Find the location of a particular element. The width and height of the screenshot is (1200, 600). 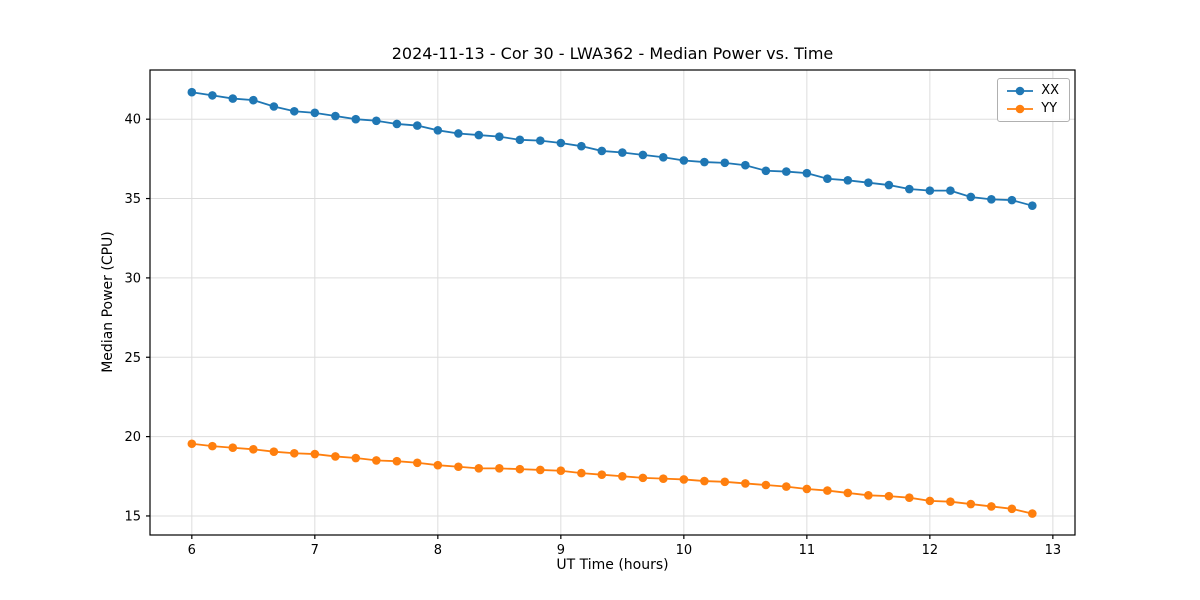

x-tick-label: 8 is located at coordinates (438, 550).